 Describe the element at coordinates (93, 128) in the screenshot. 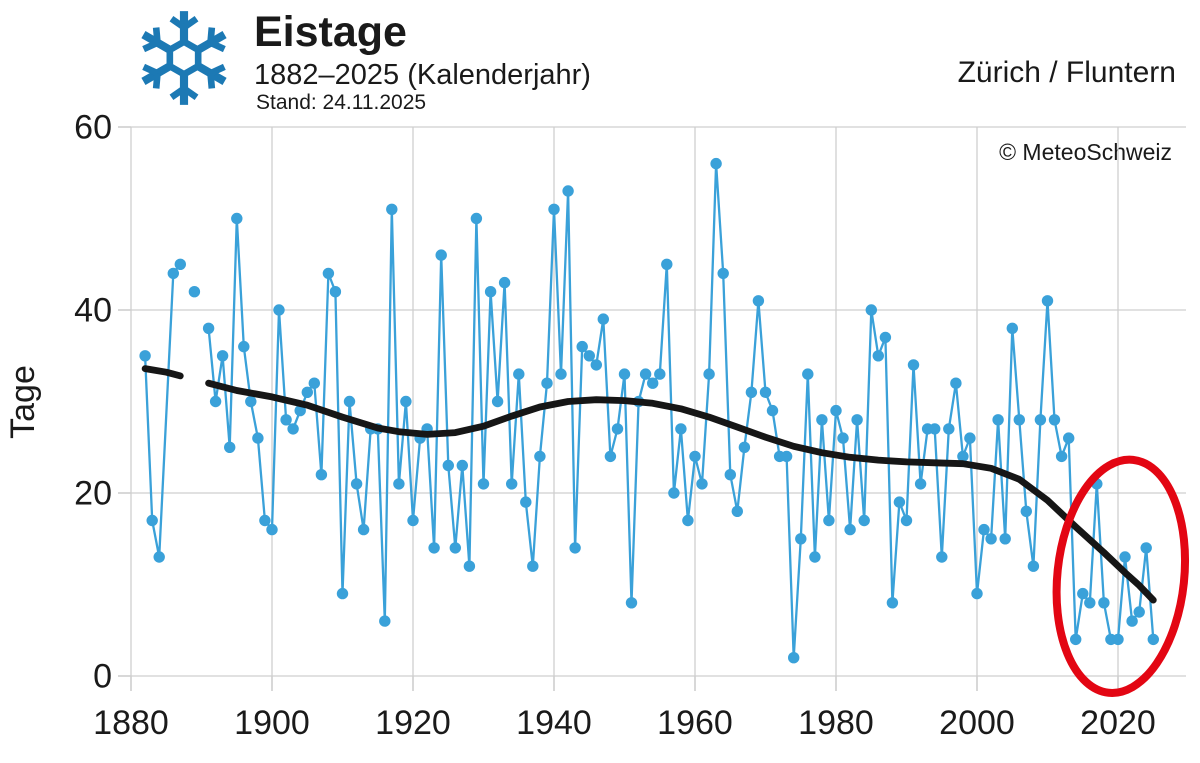

I see `y-tick-label: 60` at that location.